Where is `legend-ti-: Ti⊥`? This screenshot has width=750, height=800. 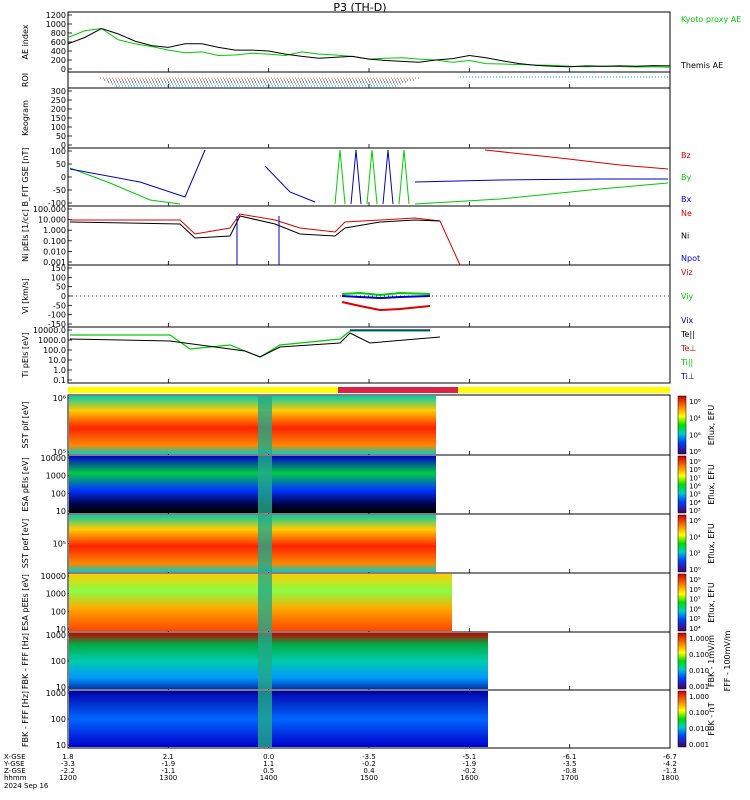
legend-ti-: Ti⊥ is located at coordinates (687, 376).